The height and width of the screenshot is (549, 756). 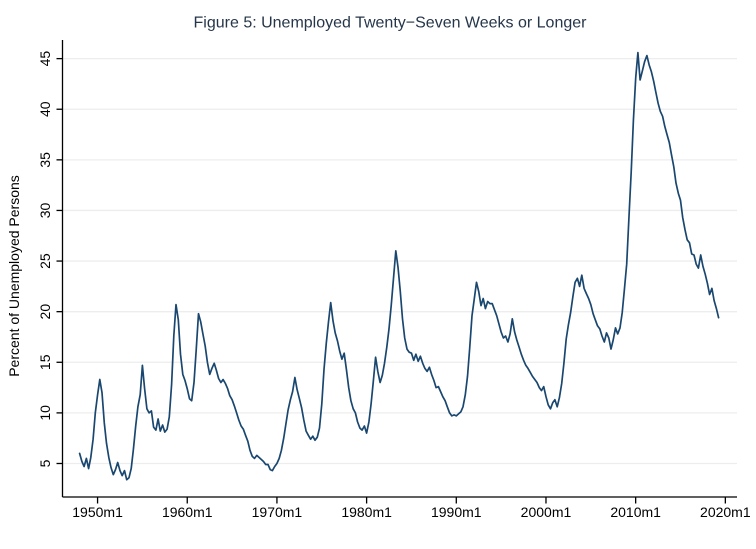 I want to click on y-tick-label: 5, so click(x=45, y=463).